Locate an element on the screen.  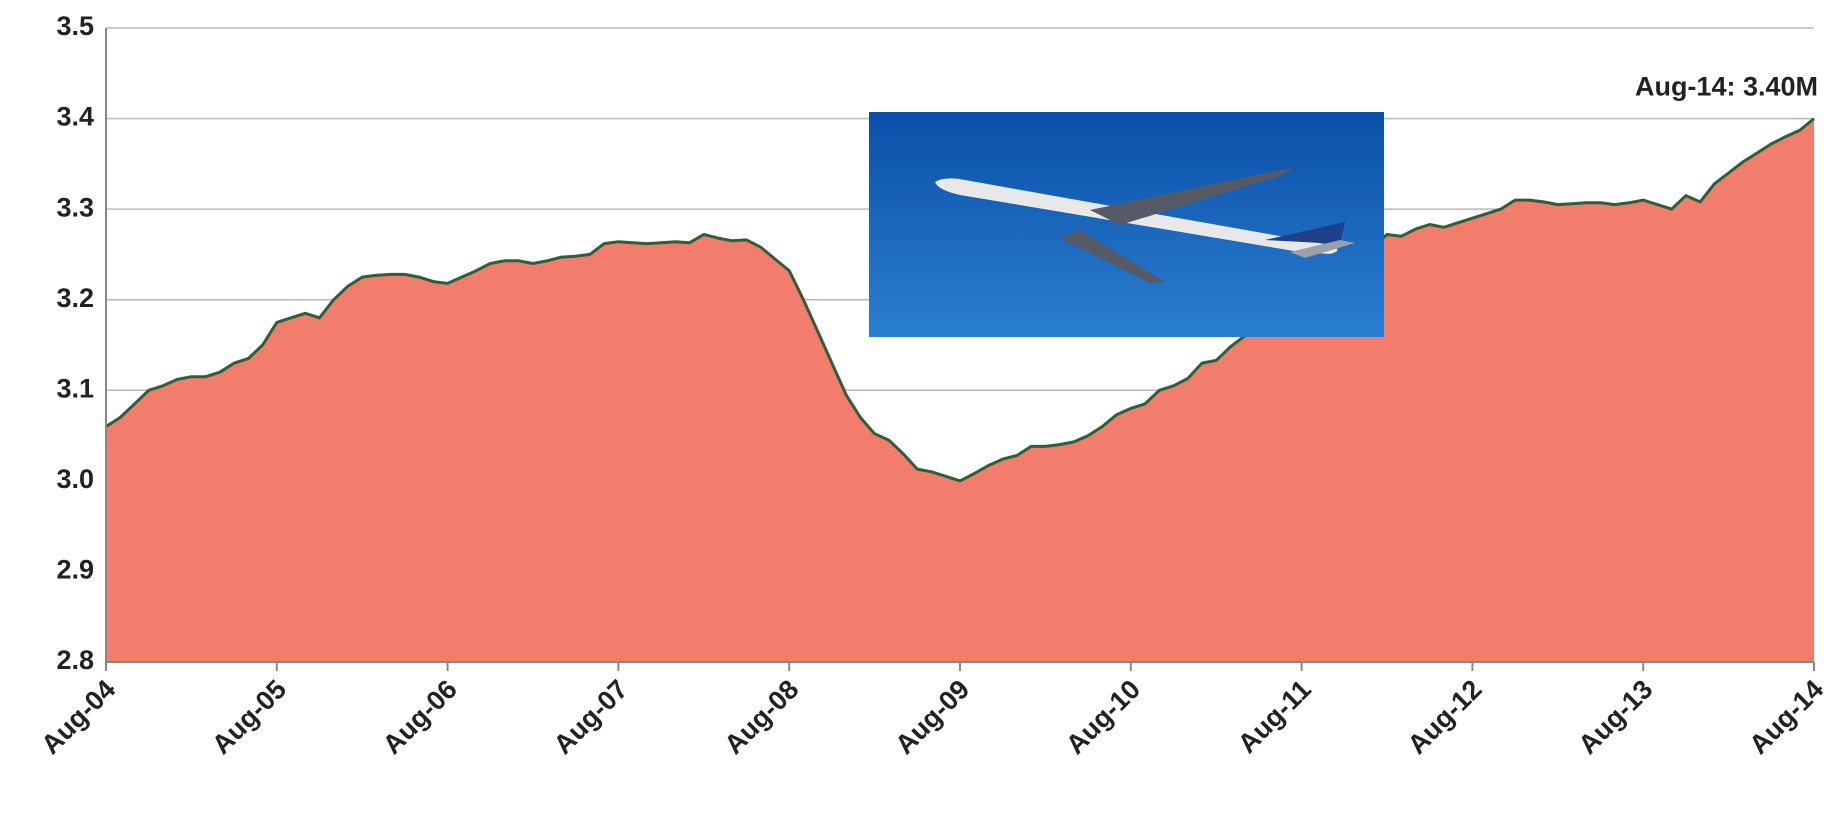
x-tick-label: Aug-08 is located at coordinates (762, 717).